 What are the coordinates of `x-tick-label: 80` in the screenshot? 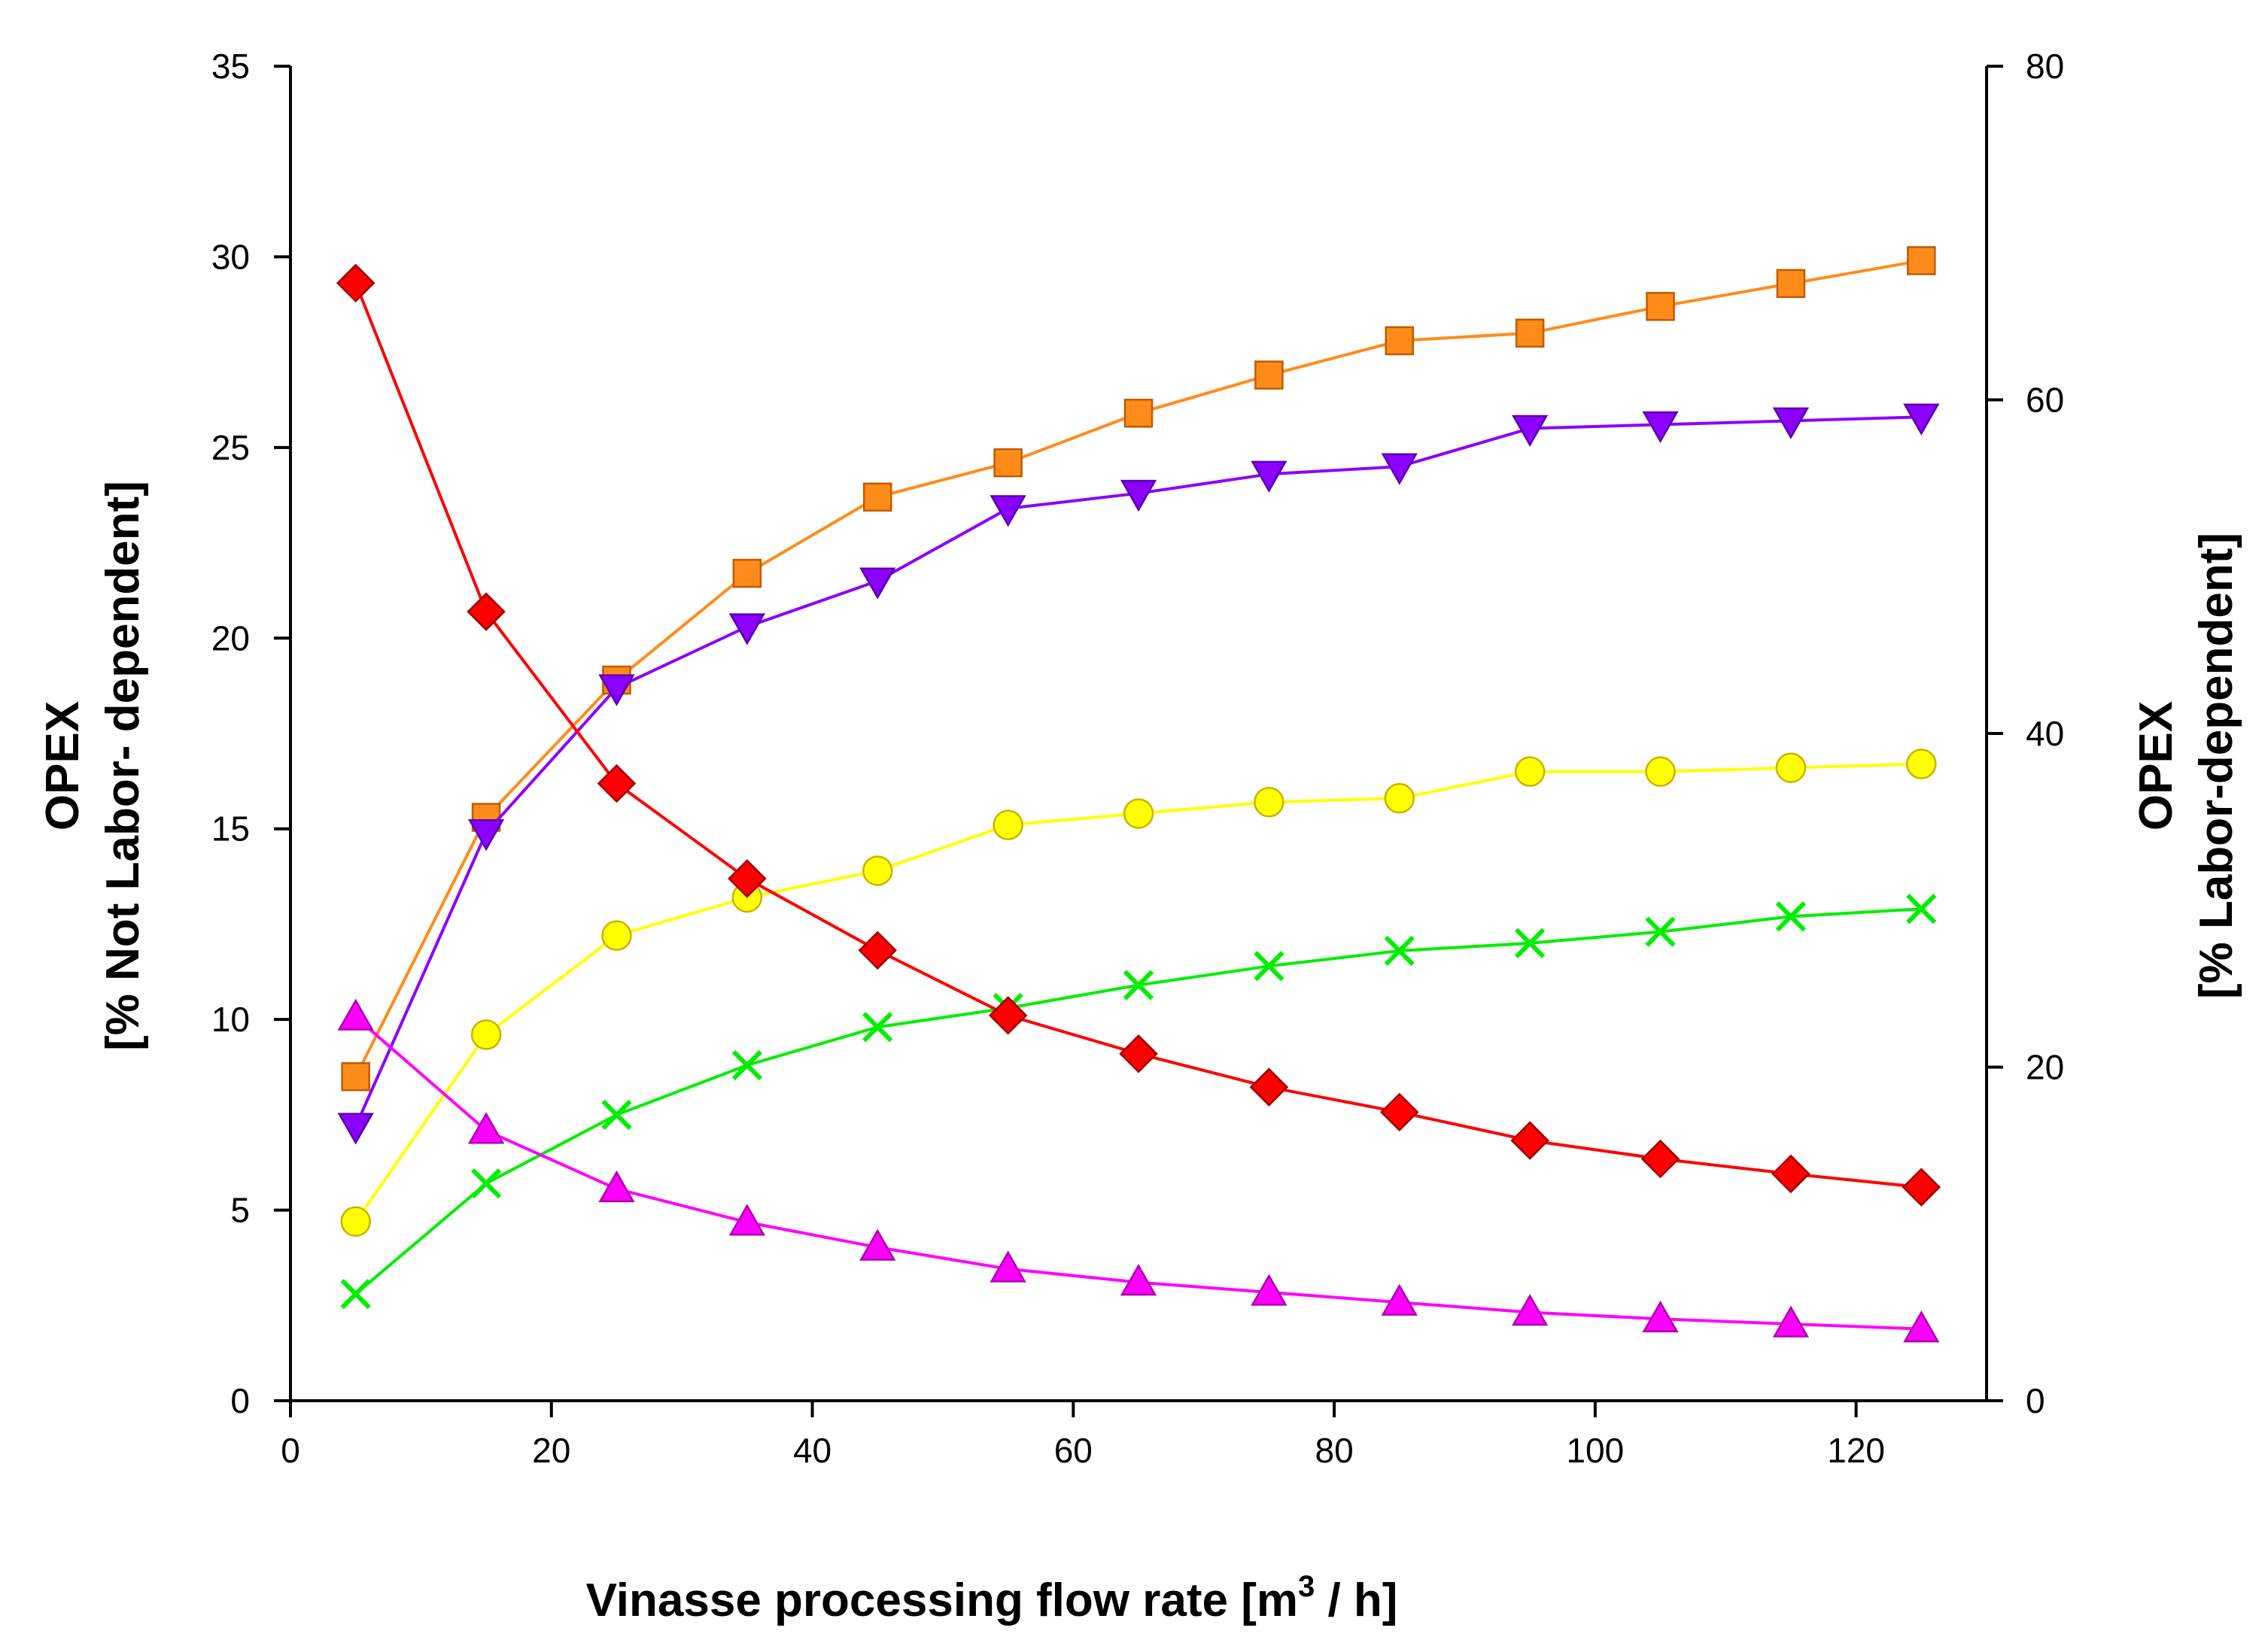 It's located at (1334, 1450).